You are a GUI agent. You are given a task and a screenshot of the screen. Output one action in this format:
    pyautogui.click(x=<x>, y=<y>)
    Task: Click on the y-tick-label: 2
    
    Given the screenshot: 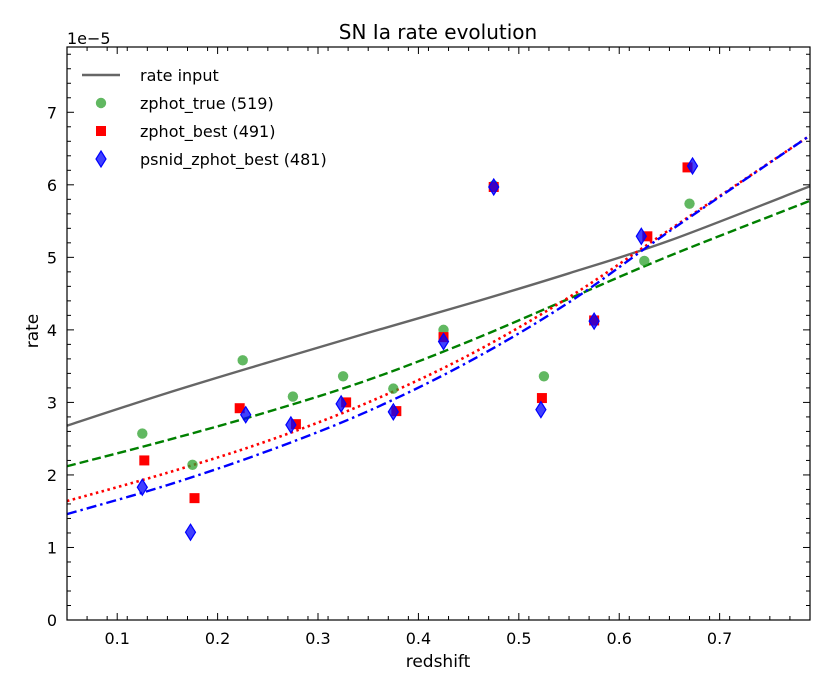 What is the action you would take?
    pyautogui.click(x=52, y=475)
    